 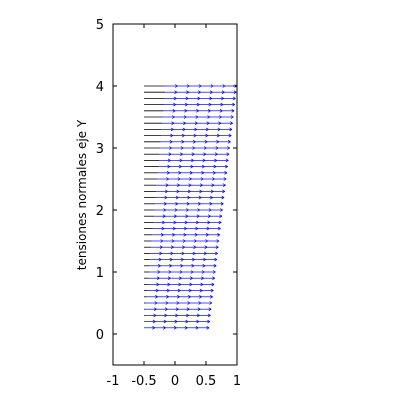 What do you see at coordinates (175, 381) in the screenshot?
I see `x-tick-label: 0` at bounding box center [175, 381].